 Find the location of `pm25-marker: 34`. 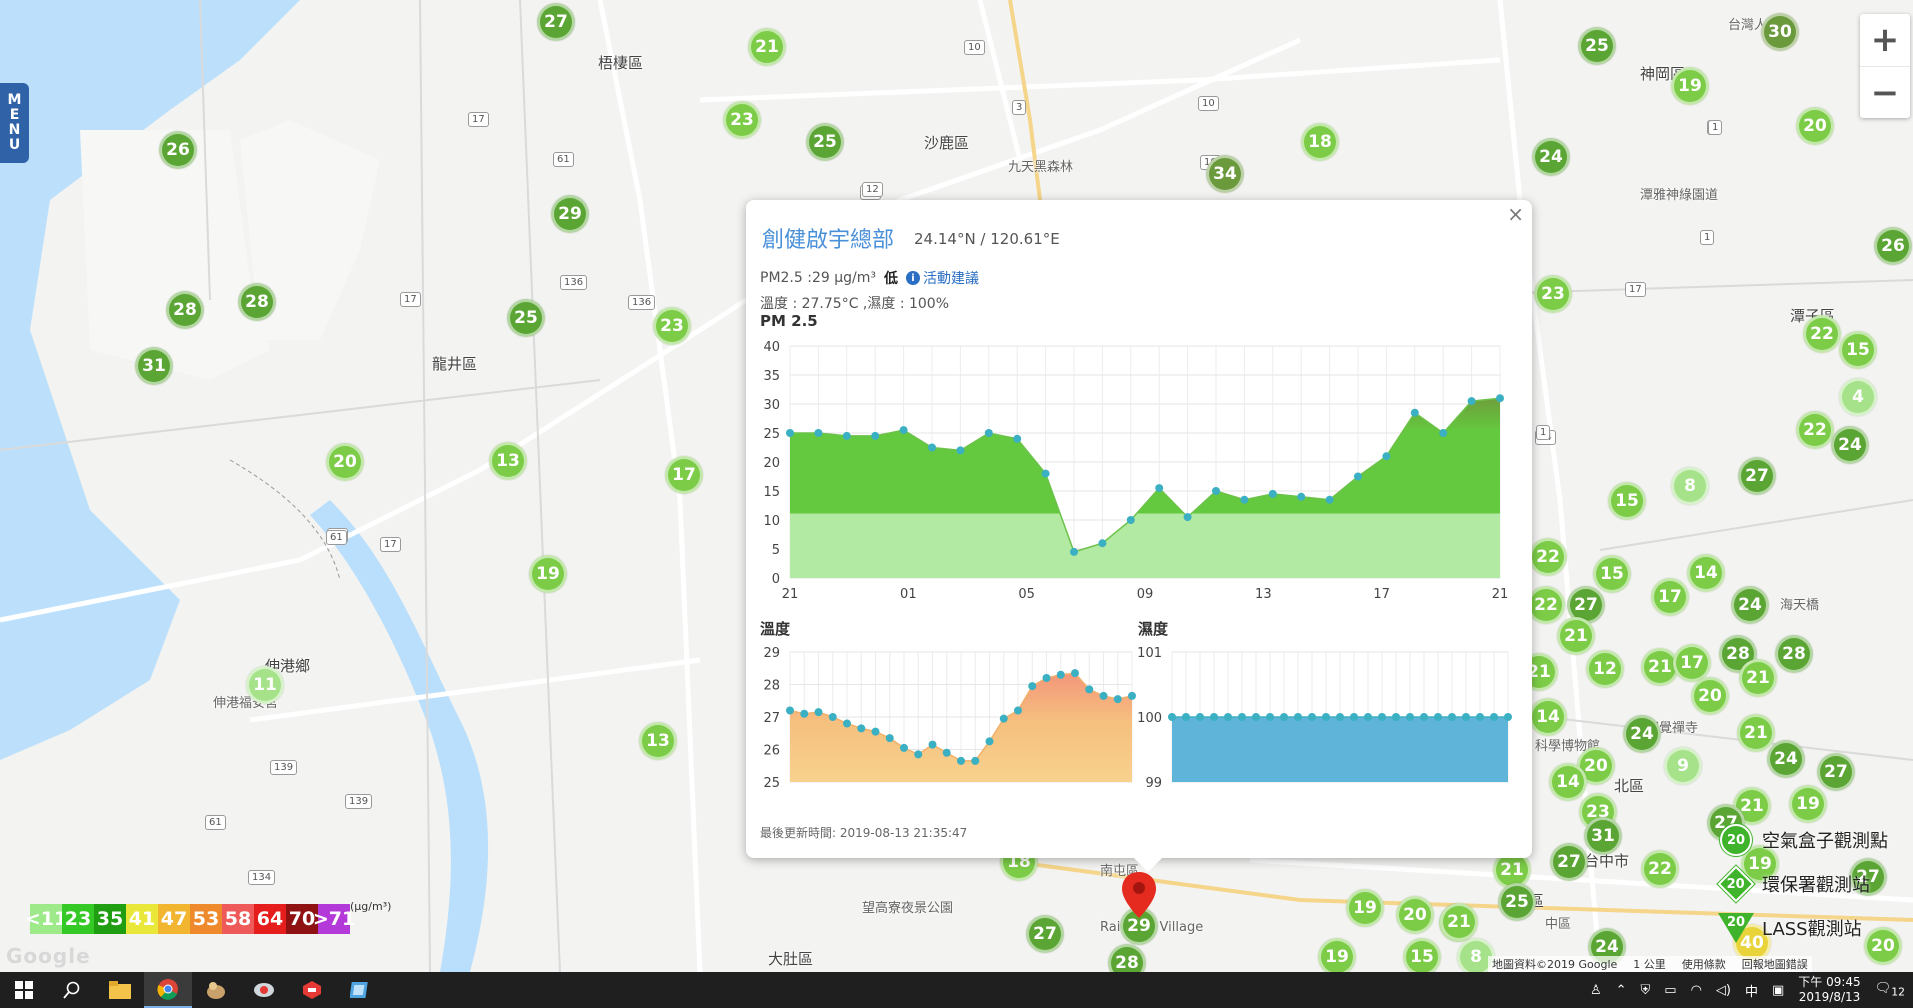

pm25-marker: 34 is located at coordinates (1225, 174).